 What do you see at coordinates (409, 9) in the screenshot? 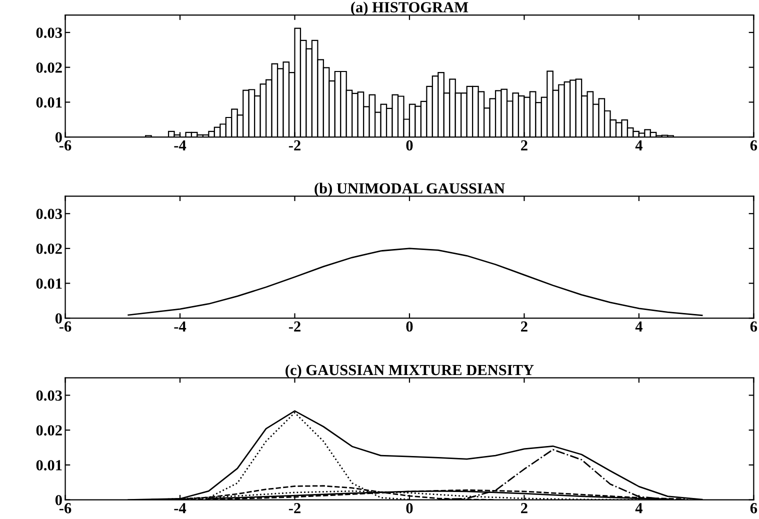
I see `chart-title: (a) HISTOGRAM` at bounding box center [409, 9].